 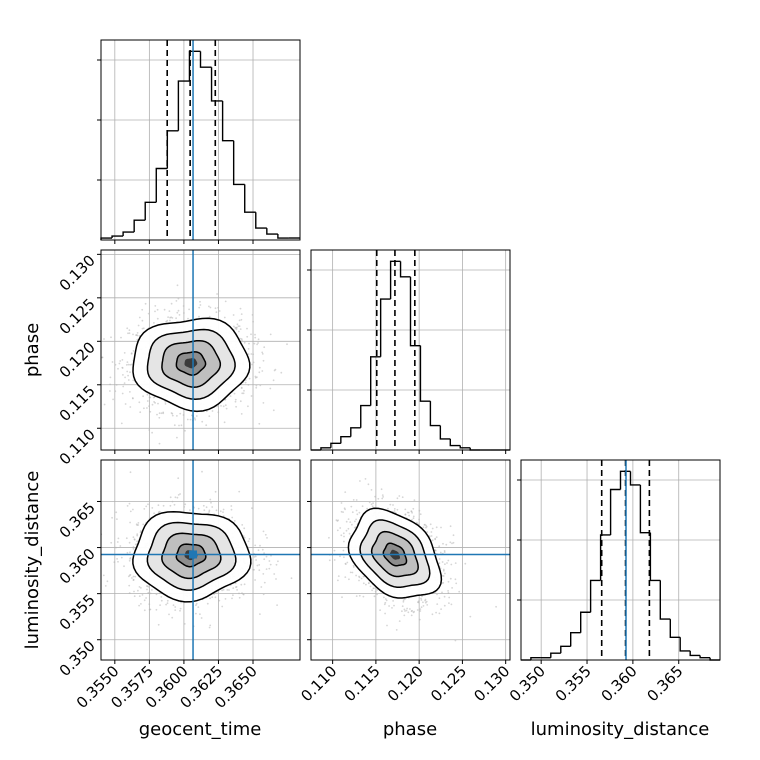 I want to click on y-tick-label: 0.355, so click(x=77, y=612).